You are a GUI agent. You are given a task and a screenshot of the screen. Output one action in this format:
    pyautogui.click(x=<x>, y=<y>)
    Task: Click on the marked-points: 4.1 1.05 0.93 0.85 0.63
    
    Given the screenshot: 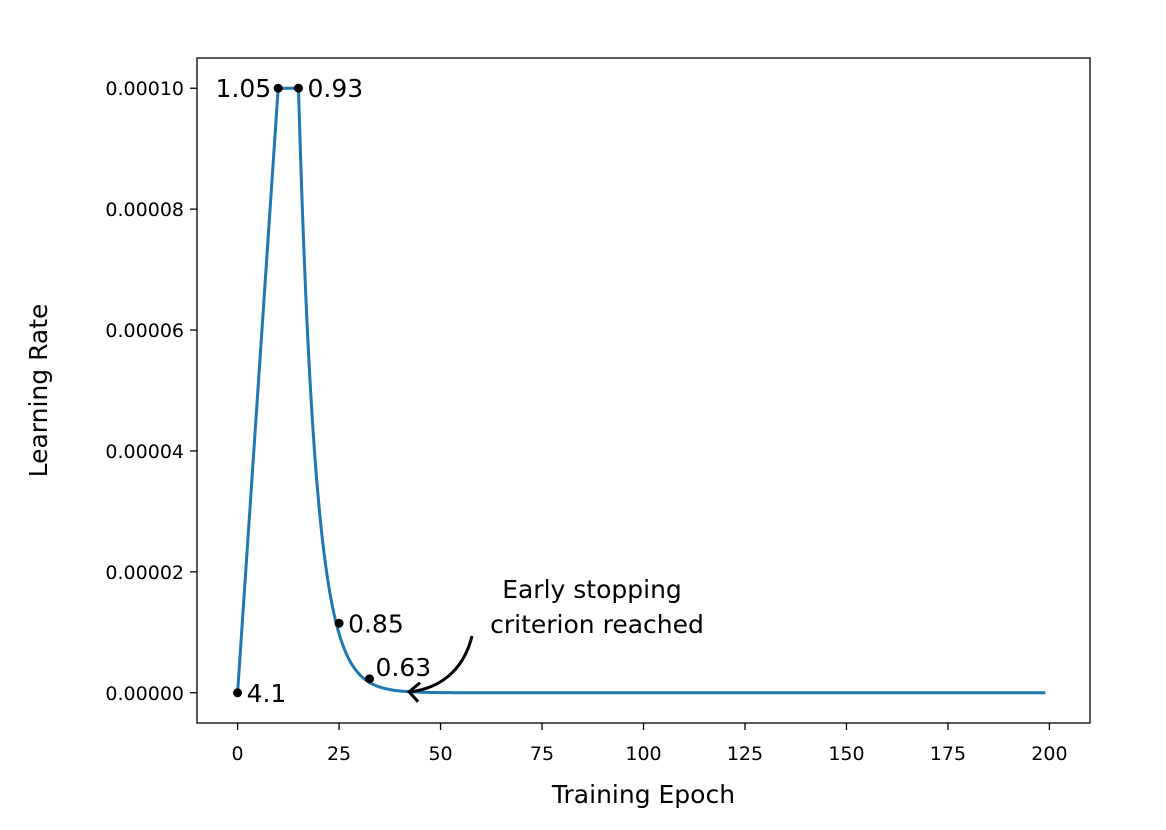 What is the action you would take?
    pyautogui.click(x=324, y=391)
    